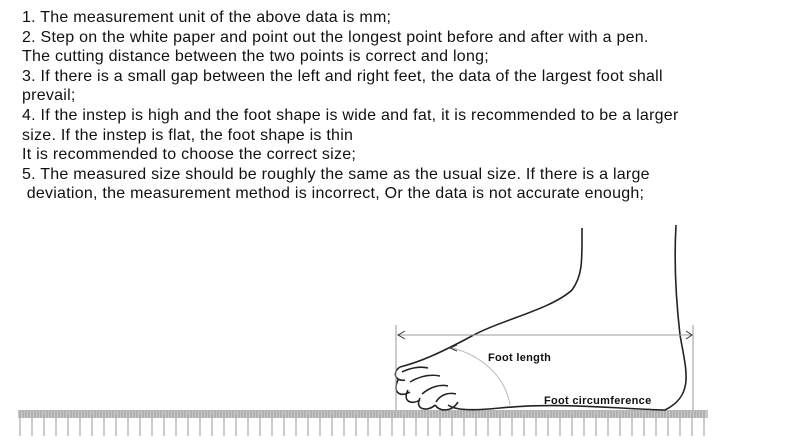 This screenshot has height=444, width=790. Describe the element at coordinates (598, 401) in the screenshot. I see `foot-circumference-label: Foot circumference` at that location.